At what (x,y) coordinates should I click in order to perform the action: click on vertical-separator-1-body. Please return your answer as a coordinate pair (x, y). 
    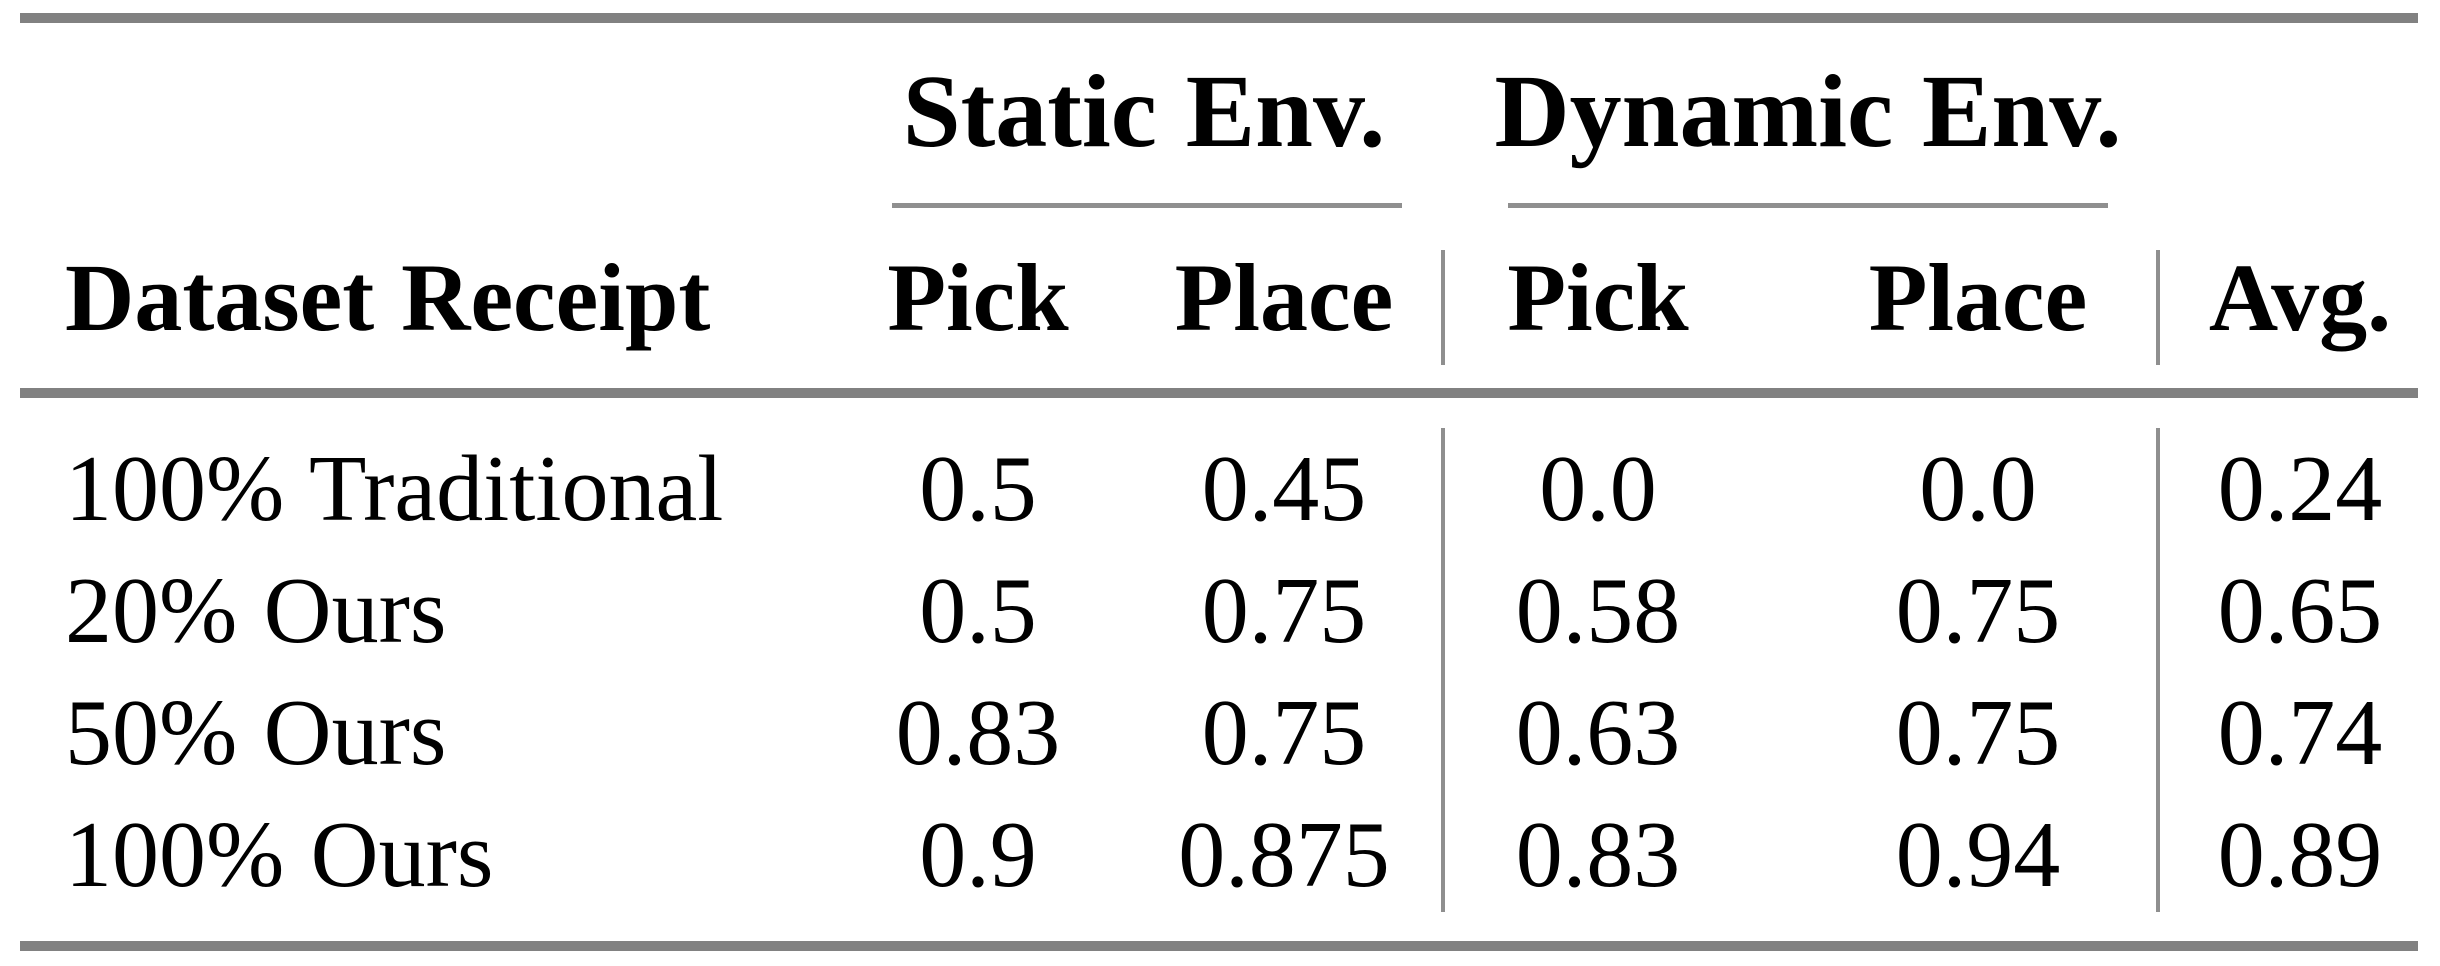
    Looking at the image, I should click on (1443, 670).